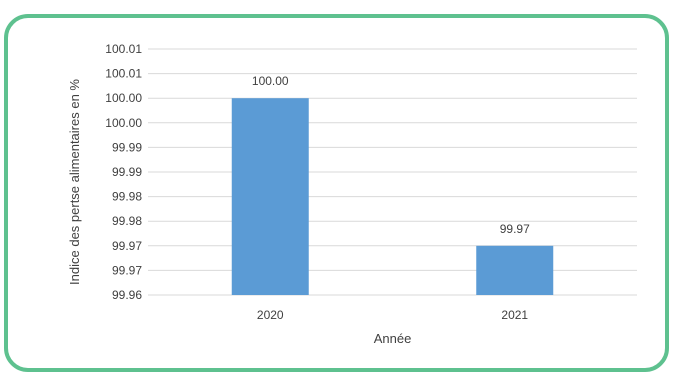 This screenshot has height=383, width=681. I want to click on y-tick-label: 99.96, so click(127, 295).